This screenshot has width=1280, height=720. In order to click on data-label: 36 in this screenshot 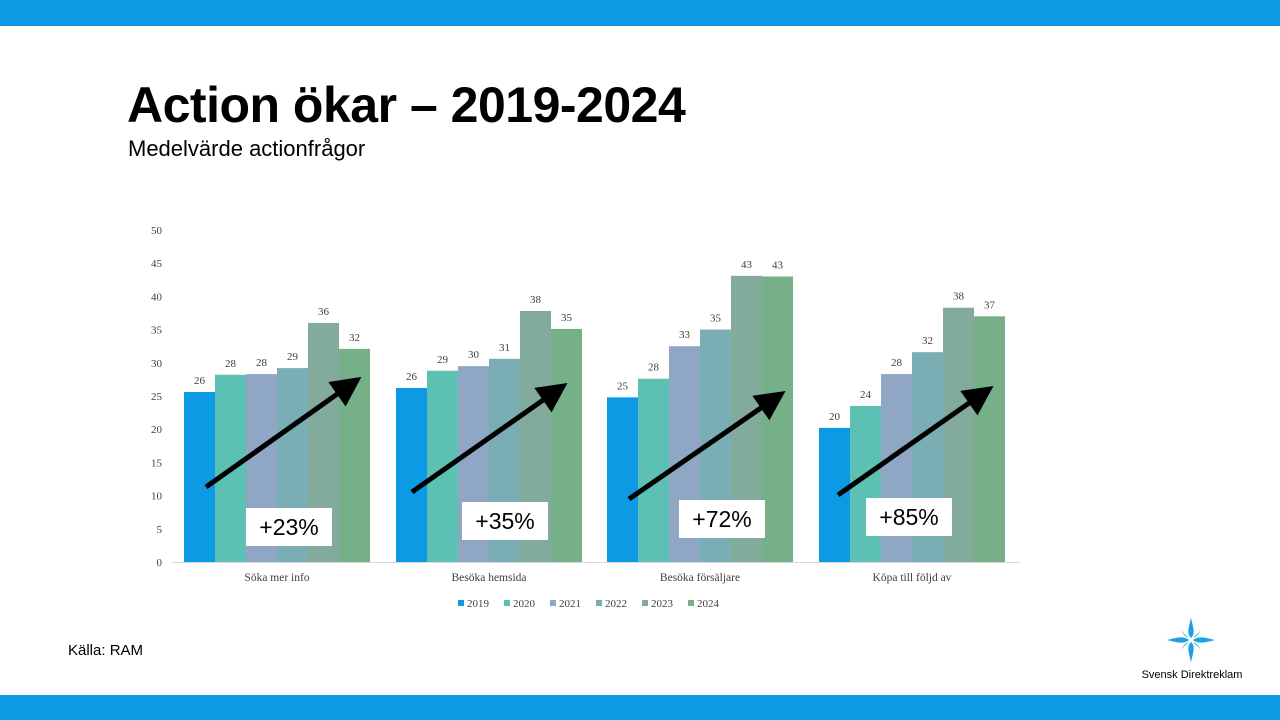, I will do `click(324, 312)`.